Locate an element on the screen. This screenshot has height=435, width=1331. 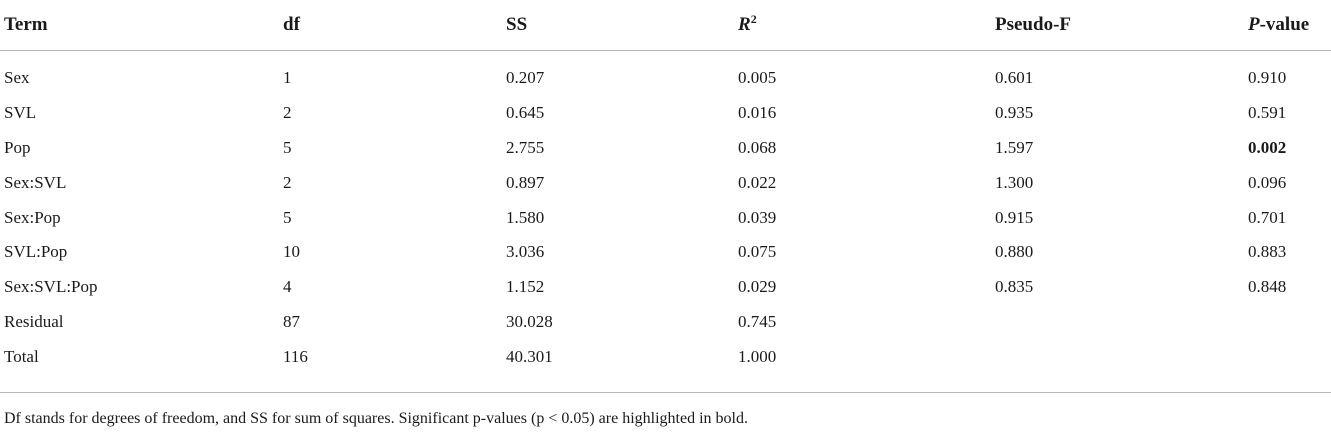
cell-term: Total is located at coordinates (21, 356).